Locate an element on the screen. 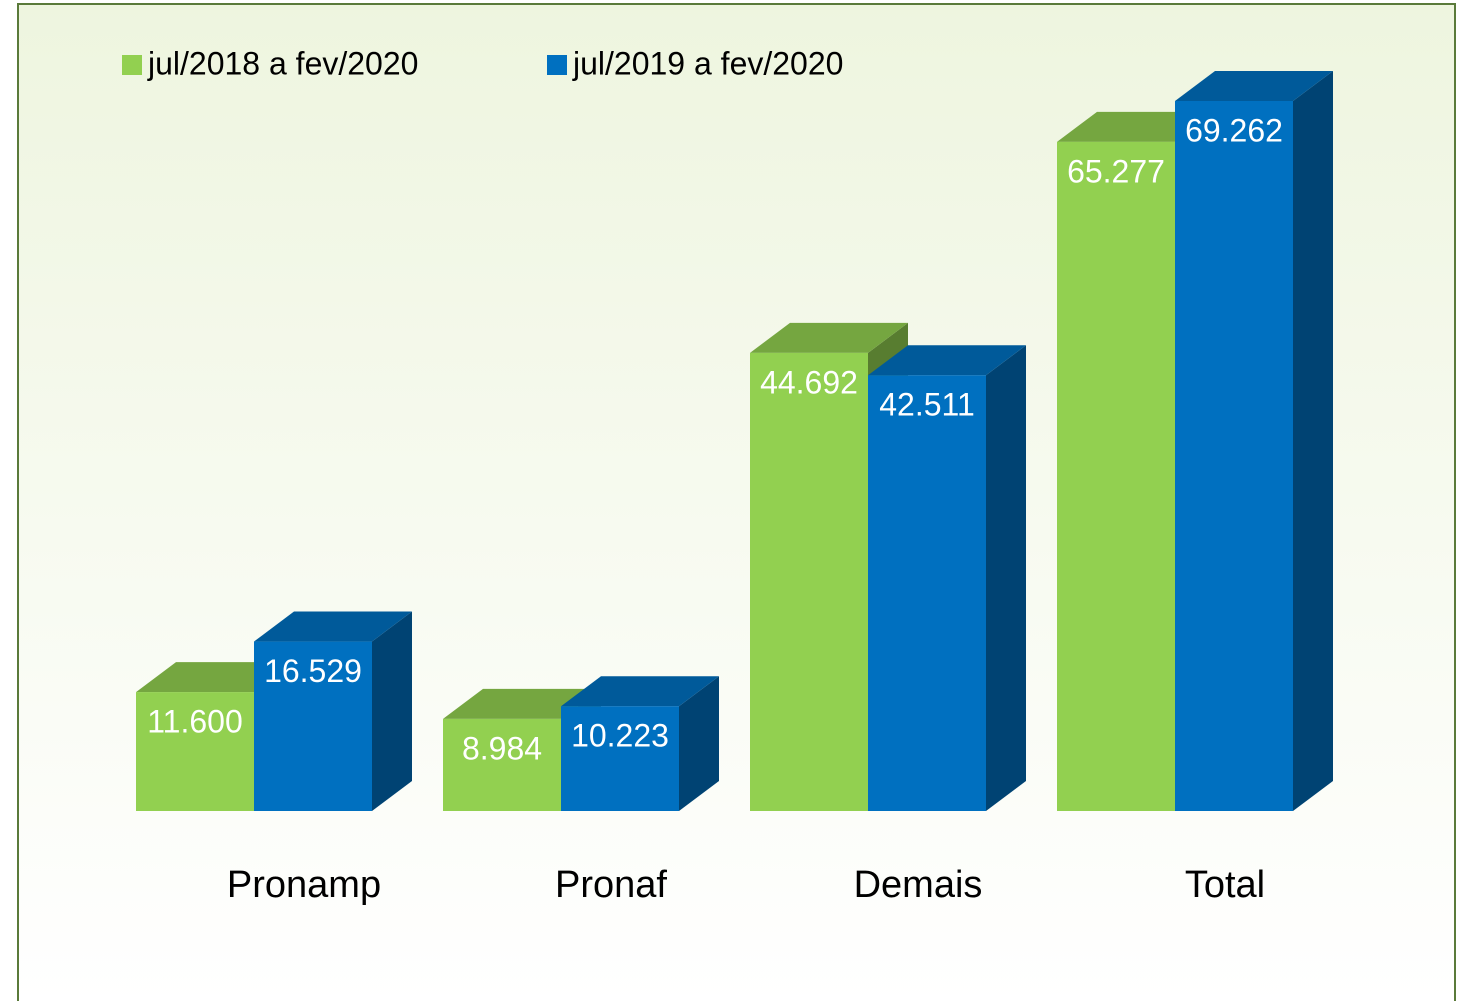 This screenshot has width=1463, height=1001. value-label: 65.277 is located at coordinates (1116, 171).